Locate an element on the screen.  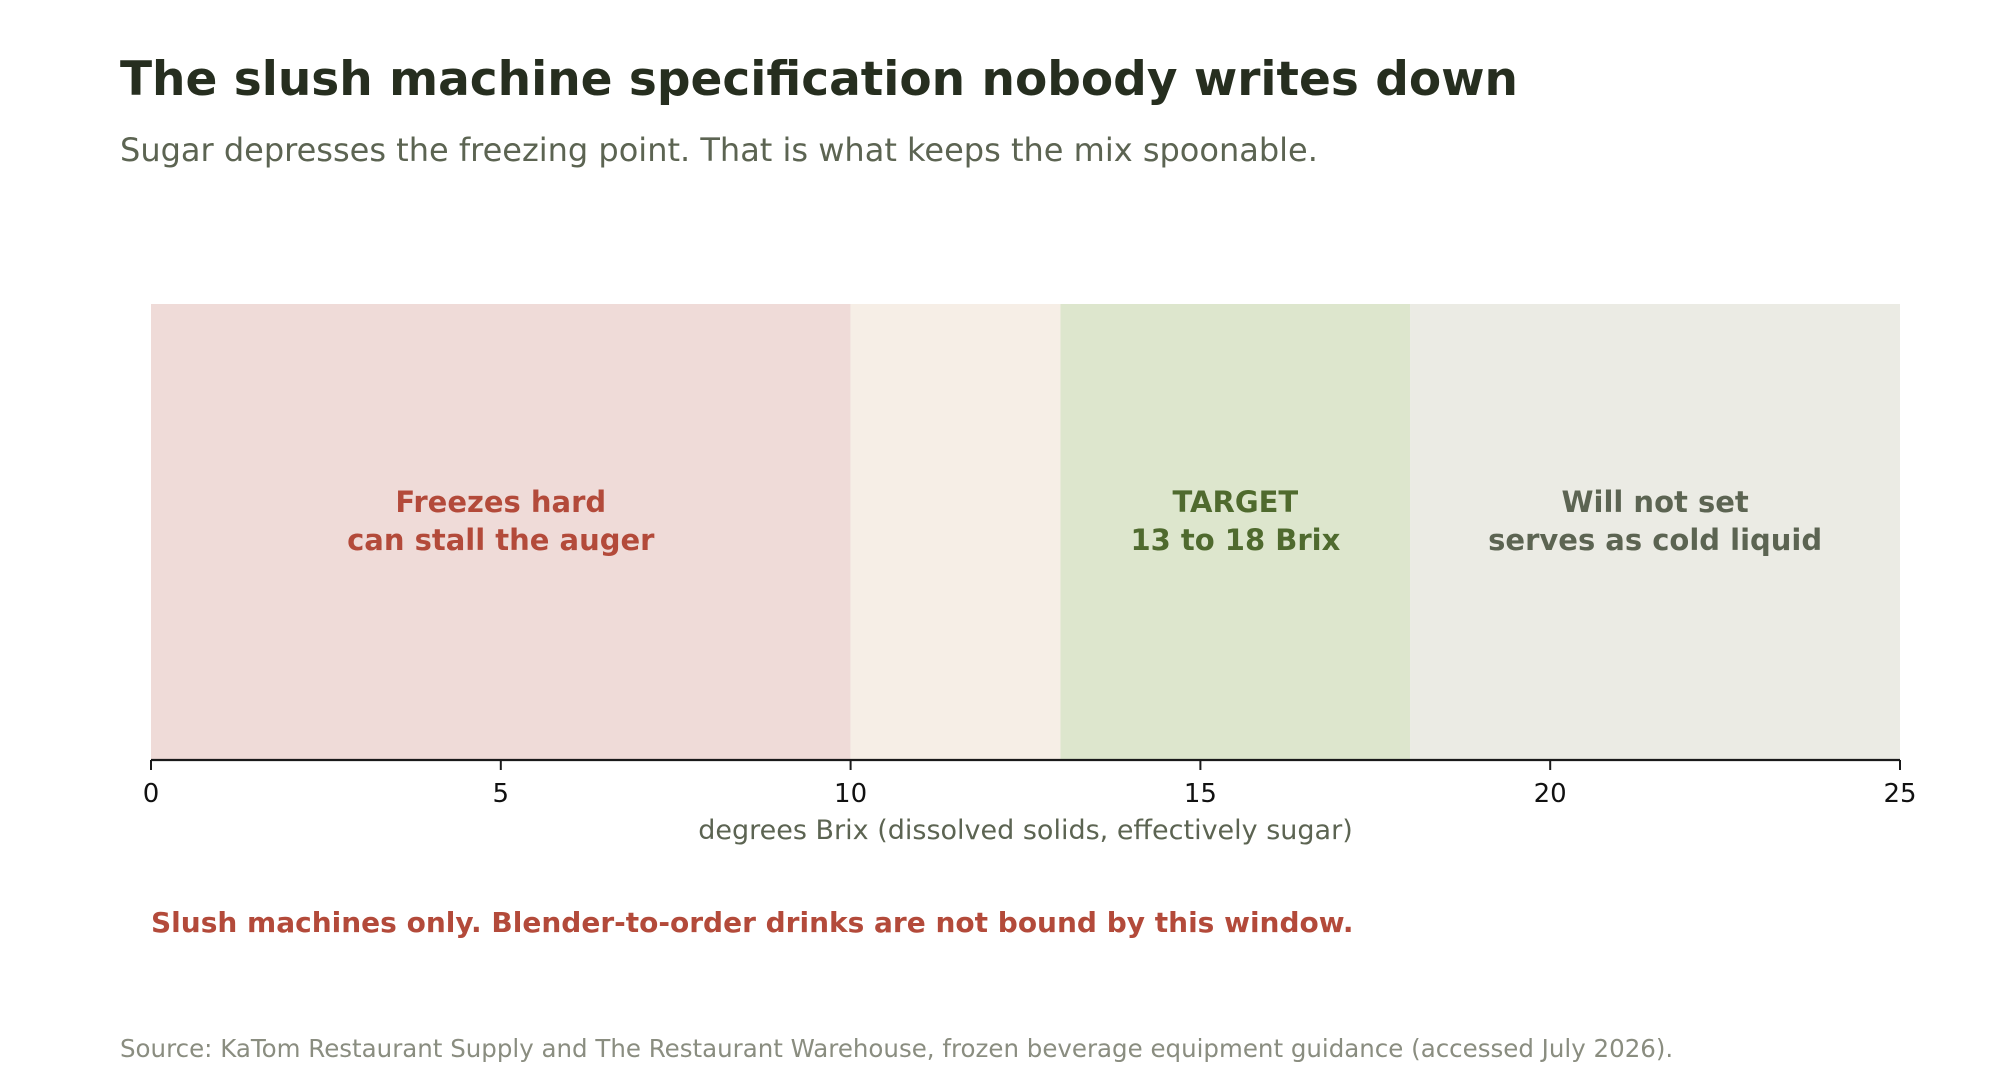
band-3-label-line-1: serves as cold liquid is located at coordinates (1655, 540).